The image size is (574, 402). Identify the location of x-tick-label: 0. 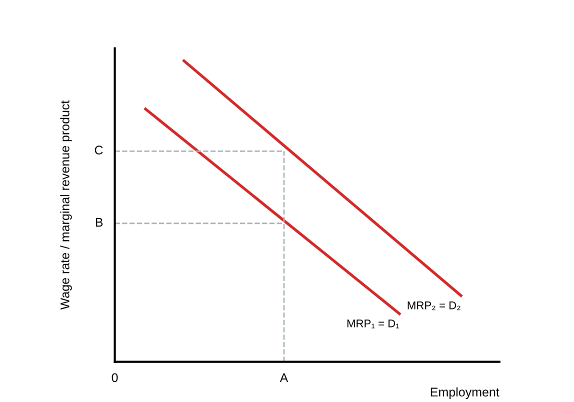
(115, 377).